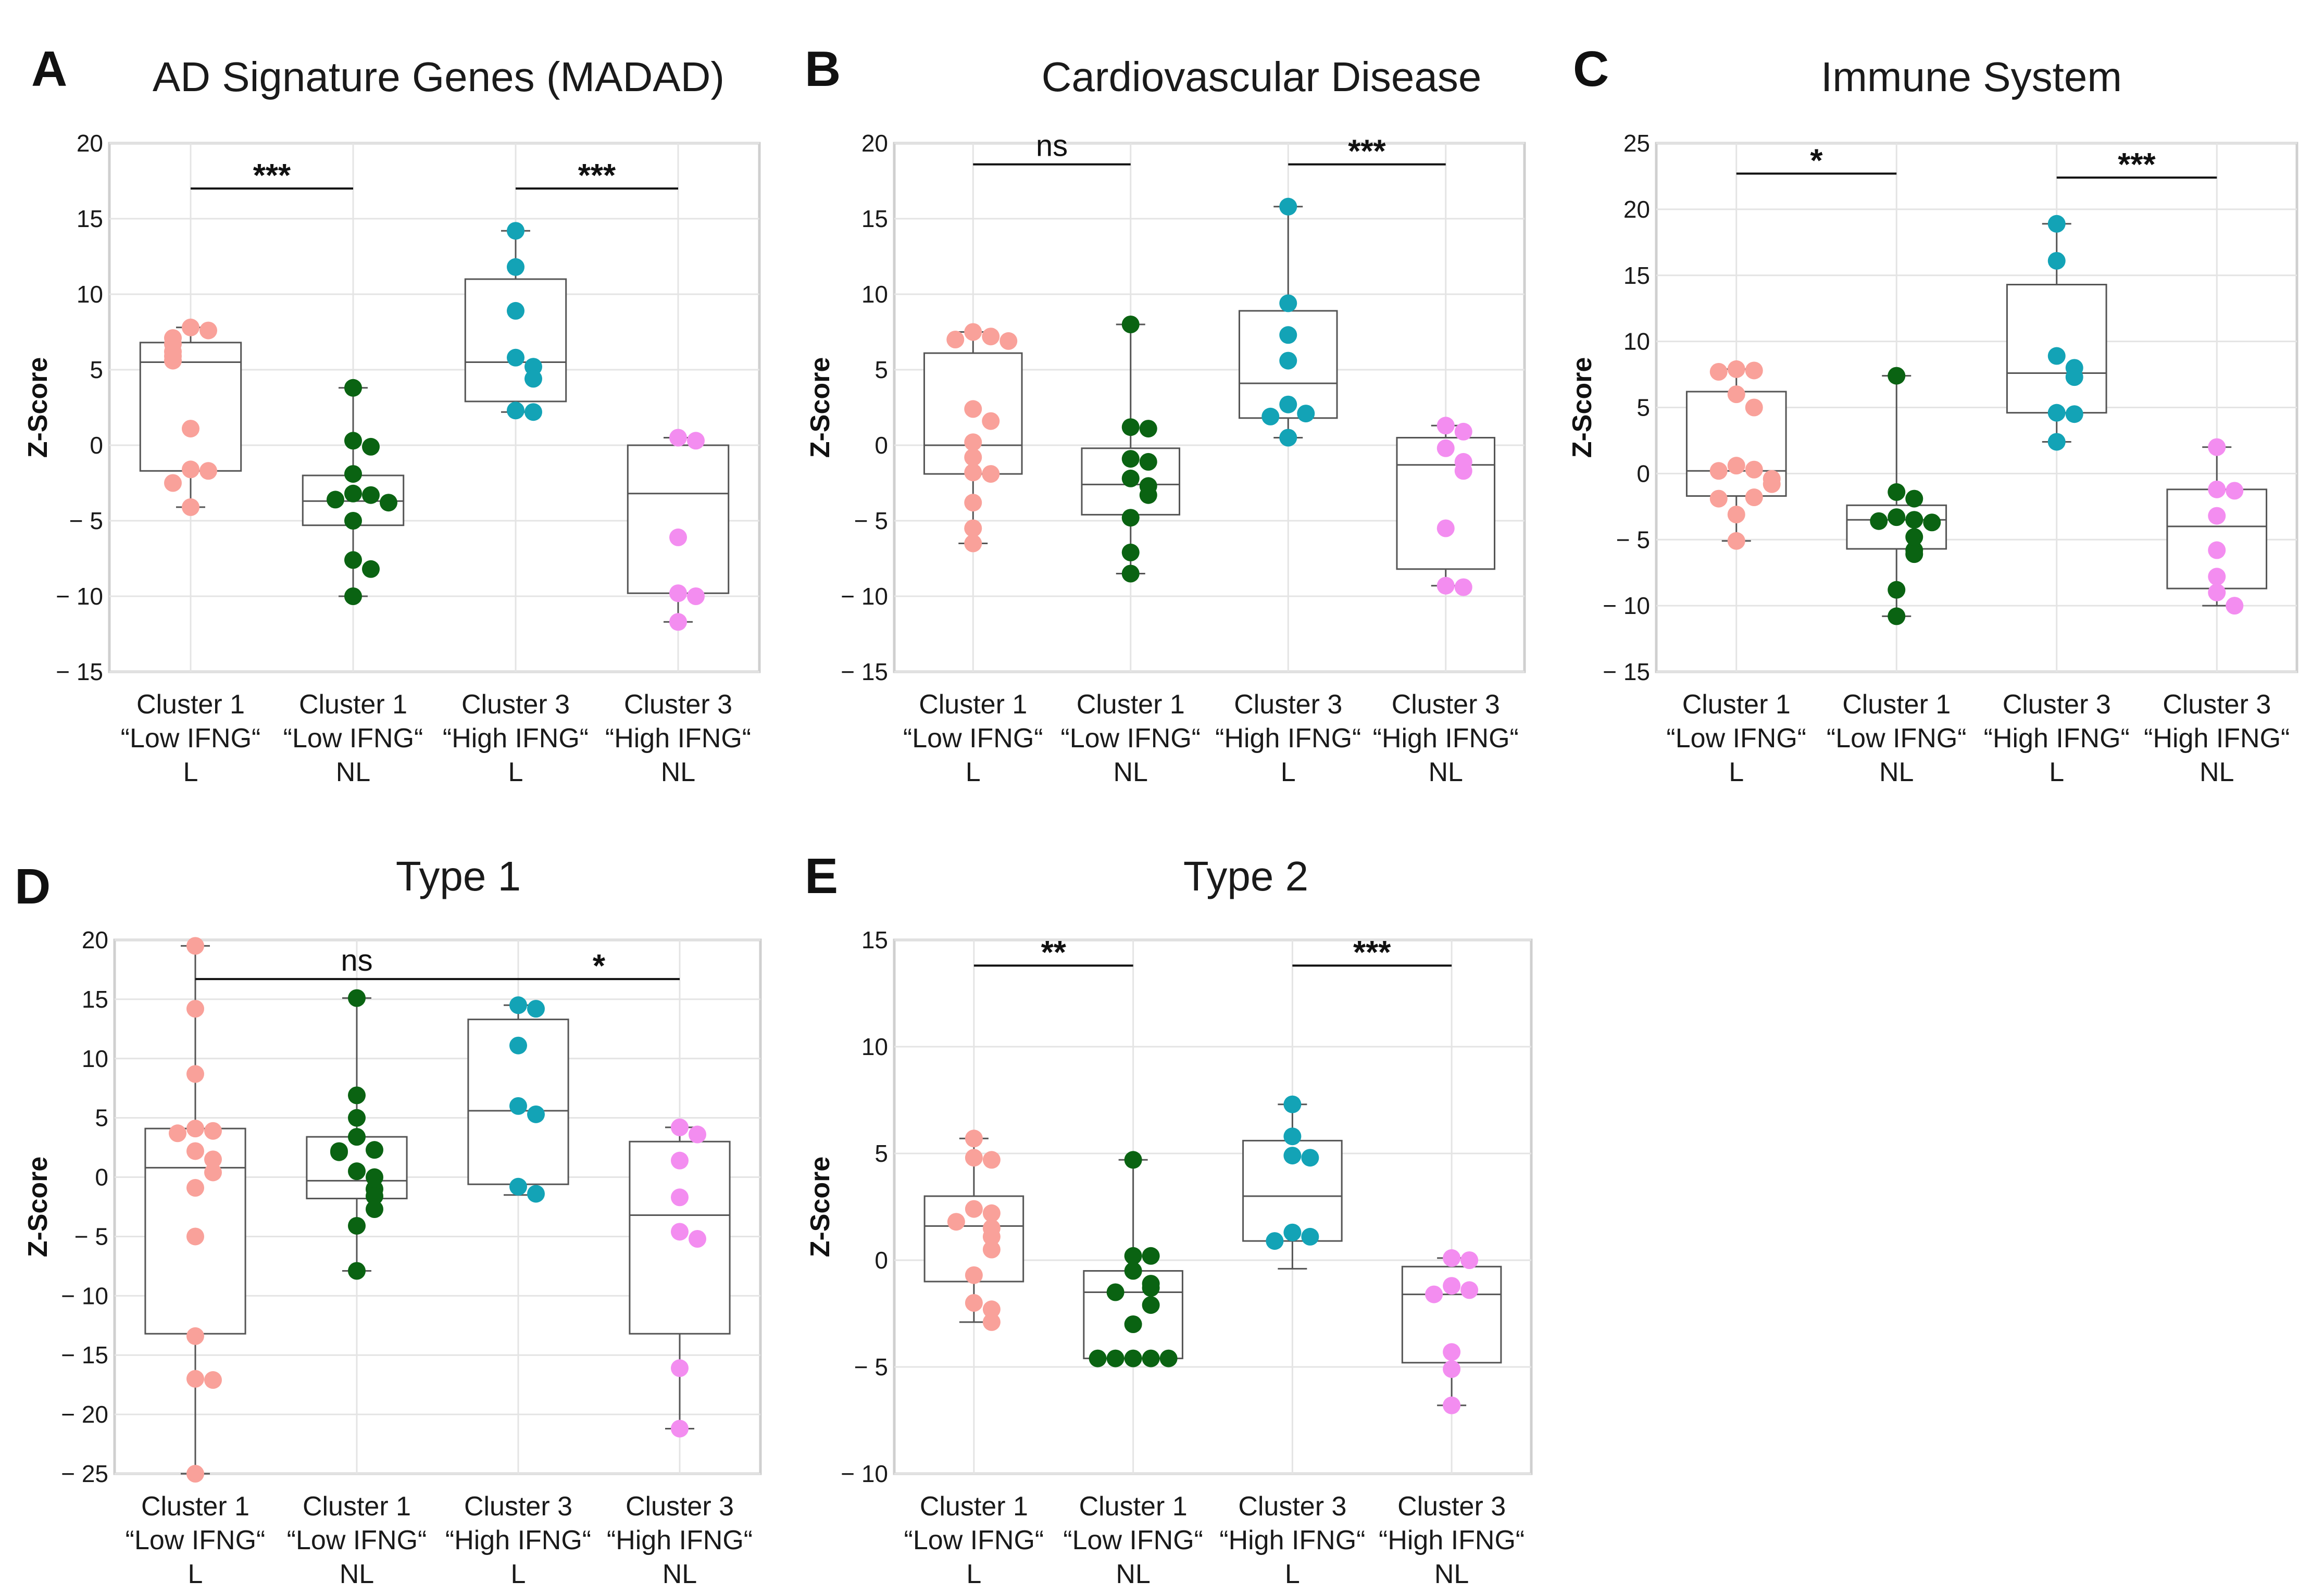 The image size is (2324, 1594). What do you see at coordinates (1262, 77) in the screenshot?
I see `panel-title: Cardiovascular Disease` at bounding box center [1262, 77].